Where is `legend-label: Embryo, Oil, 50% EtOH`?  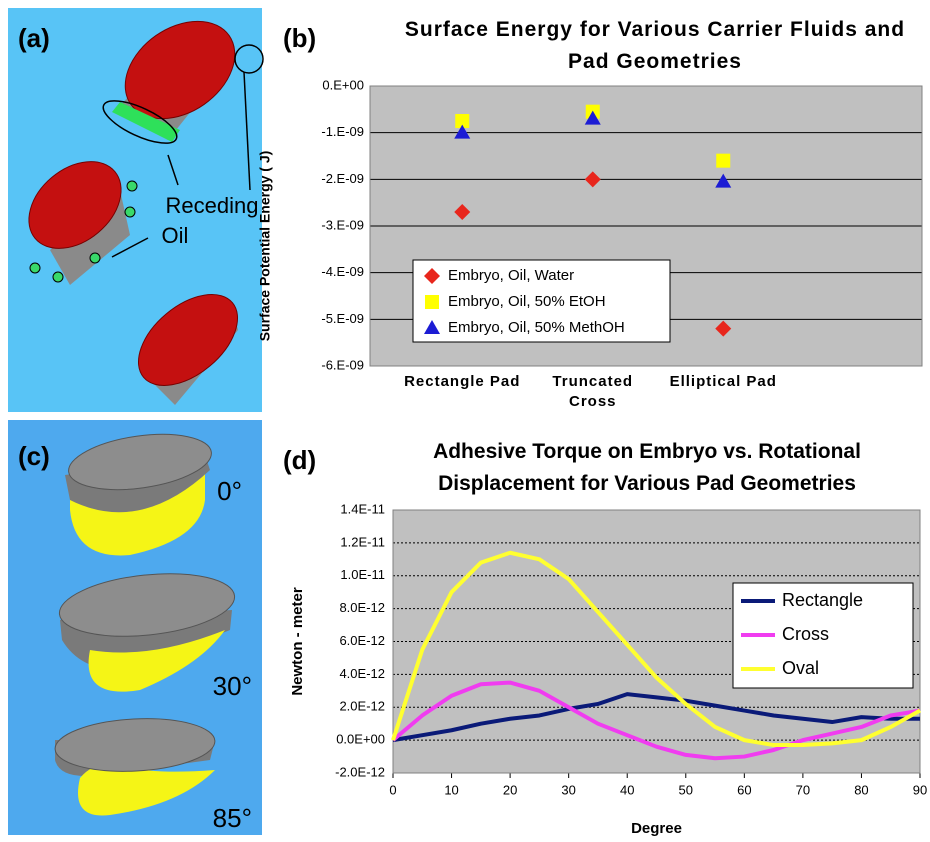
legend-label: Embryo, Oil, 50% EtOH is located at coordinates (527, 301).